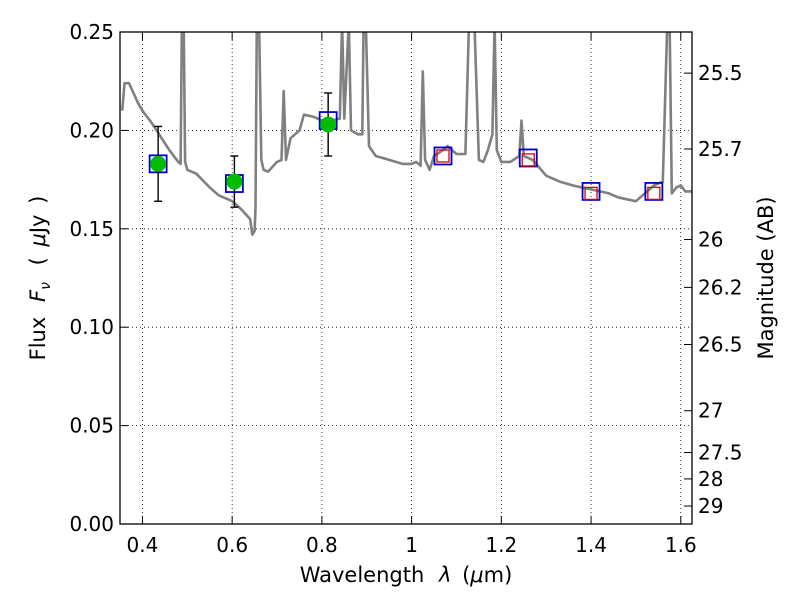 This screenshot has width=800, height=600. I want to click on y-tick-label: 0.00, so click(91, 524).